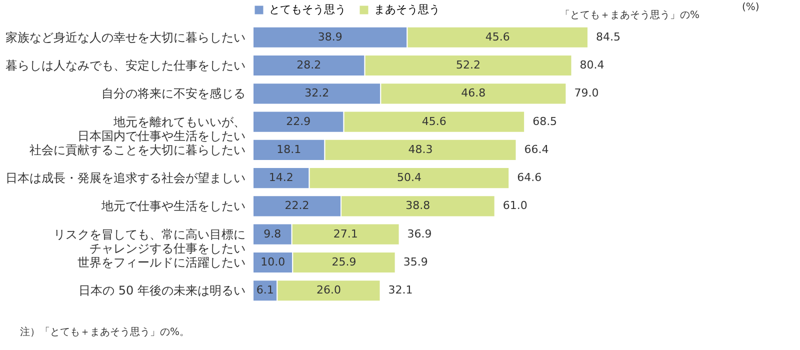 The width and height of the screenshot is (800, 350). I want to click on data-label: 28.2, so click(309, 65).